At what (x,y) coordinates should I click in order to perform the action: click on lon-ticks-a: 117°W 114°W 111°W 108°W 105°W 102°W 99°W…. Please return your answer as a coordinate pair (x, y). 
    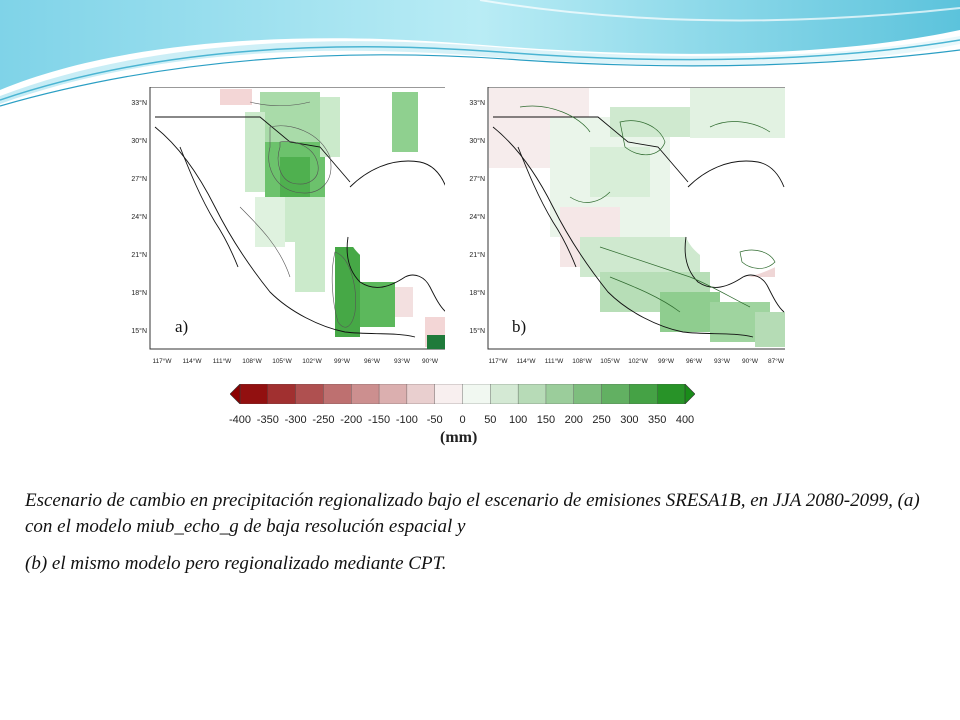
    Looking at the image, I should click on (295, 361).